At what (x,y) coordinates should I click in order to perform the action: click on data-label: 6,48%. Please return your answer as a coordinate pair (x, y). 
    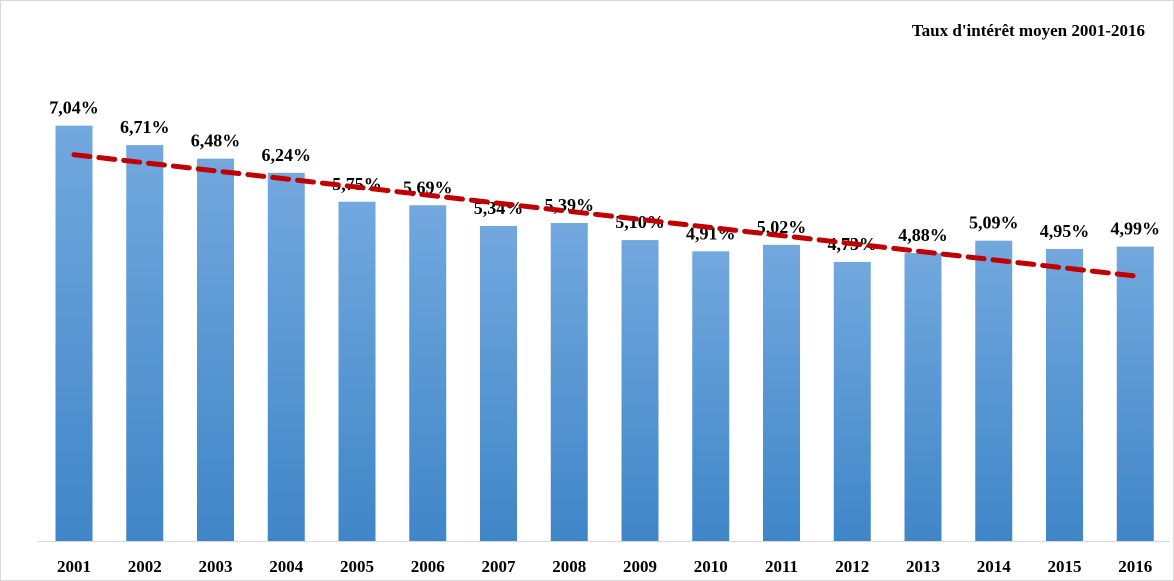
    Looking at the image, I should click on (216, 141).